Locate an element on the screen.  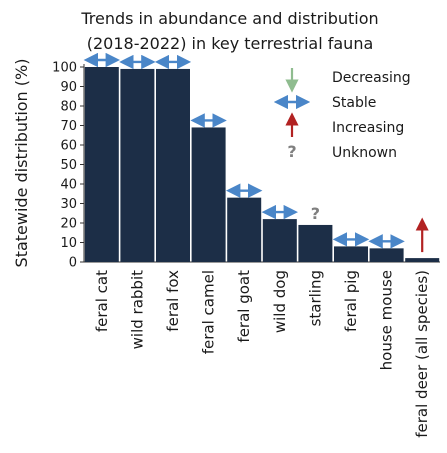
x-tick-label: feral camel is located at coordinates (209, 312).